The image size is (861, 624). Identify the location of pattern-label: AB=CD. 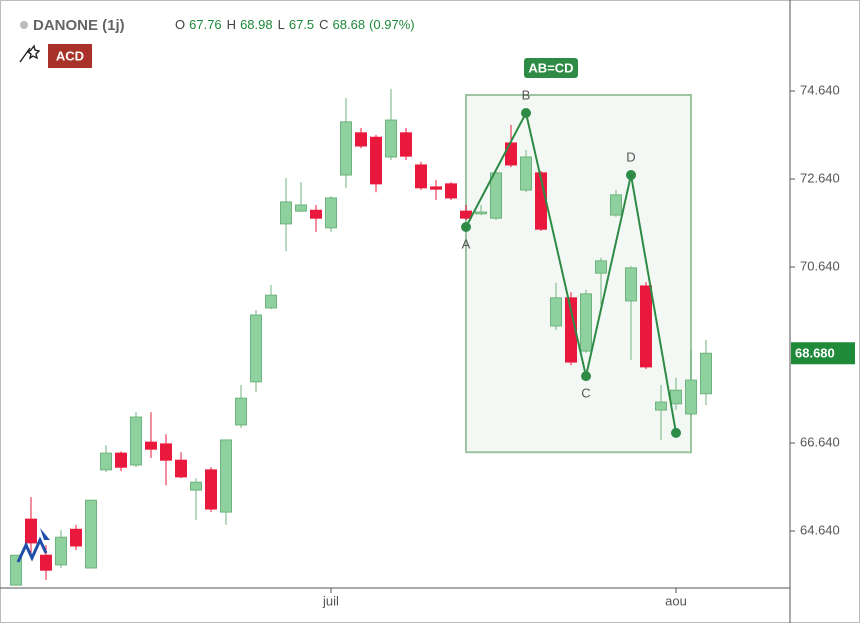
(550, 67).